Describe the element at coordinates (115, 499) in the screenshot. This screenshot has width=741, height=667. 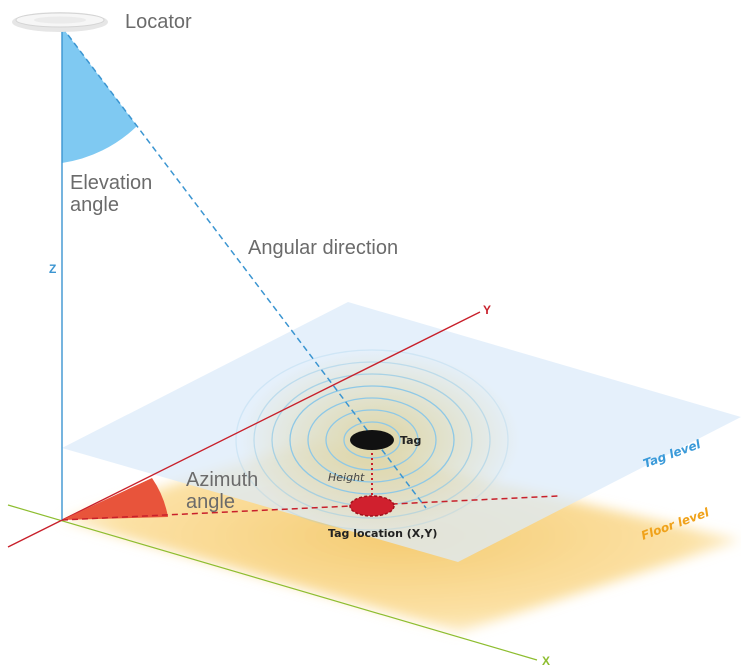
I see `azimuth-angle-wedge` at that location.